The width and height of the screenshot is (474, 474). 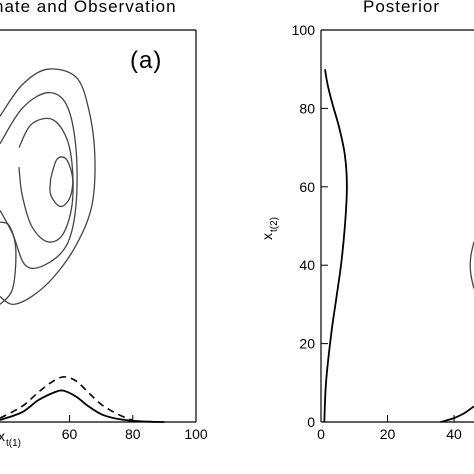 What do you see at coordinates (274, 224) in the screenshot?
I see `panel-right-ylabel-sub: t(2)` at bounding box center [274, 224].